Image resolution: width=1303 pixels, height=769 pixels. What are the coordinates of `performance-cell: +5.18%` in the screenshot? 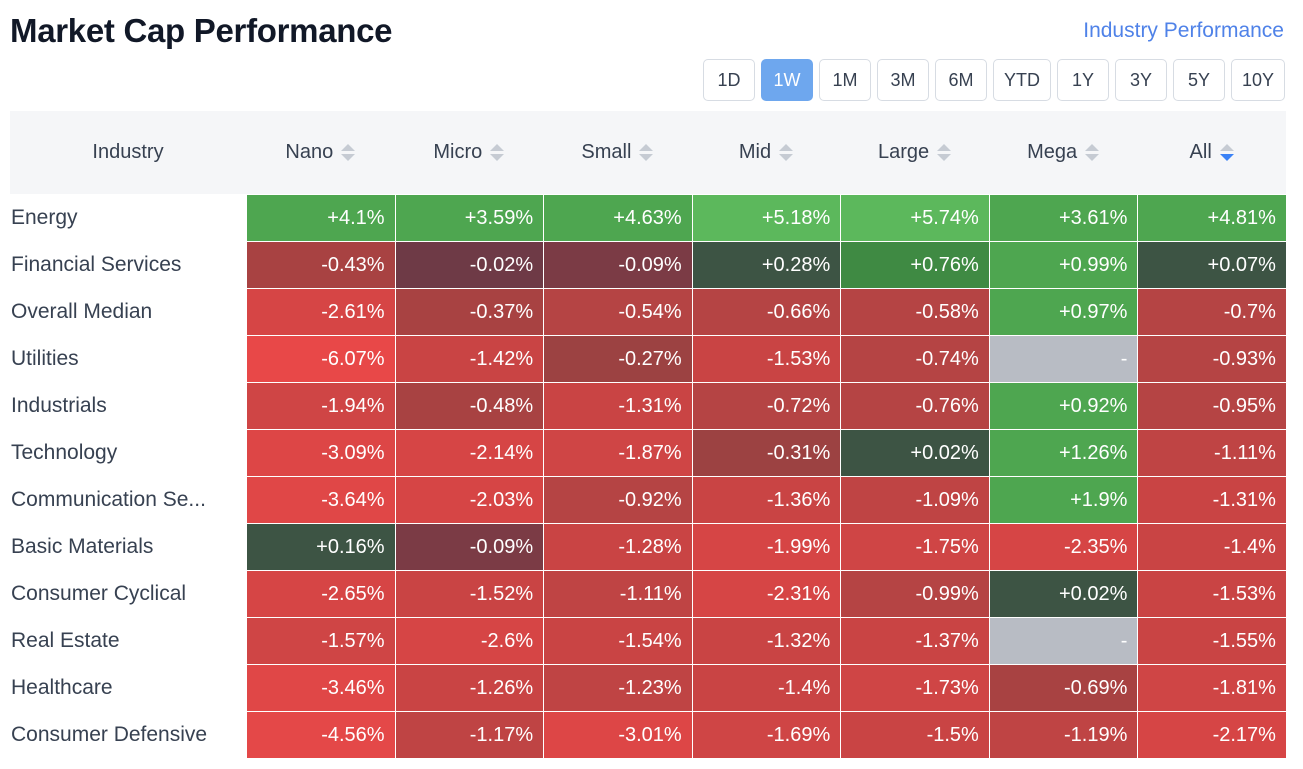 It's located at (766, 218).